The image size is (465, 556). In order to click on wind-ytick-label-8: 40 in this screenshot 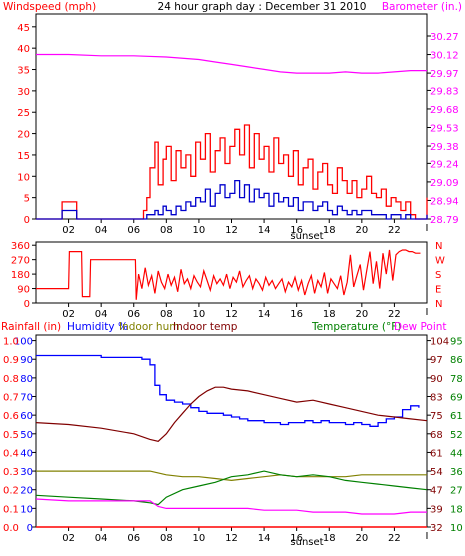, I will do `click(23, 49)`.